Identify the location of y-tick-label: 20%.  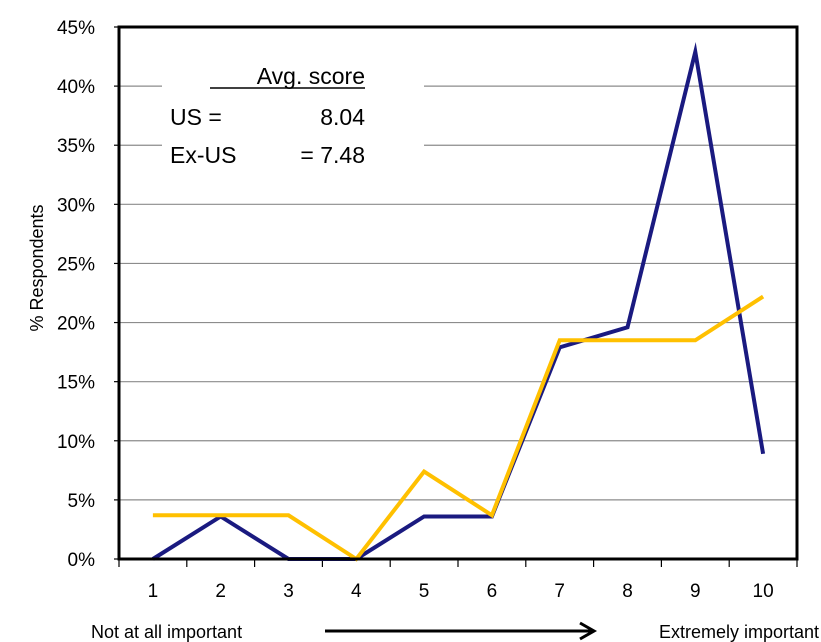
(76, 324).